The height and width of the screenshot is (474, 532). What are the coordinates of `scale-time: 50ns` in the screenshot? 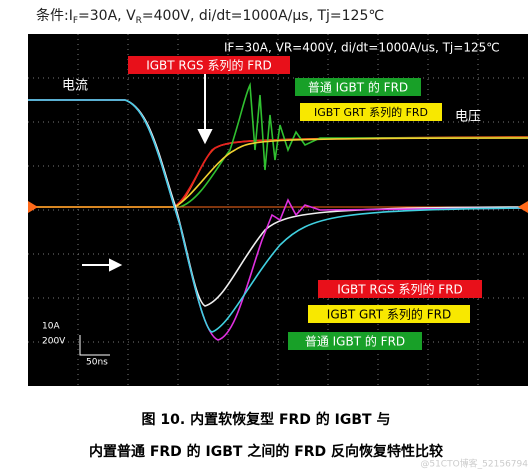 It's located at (97, 363).